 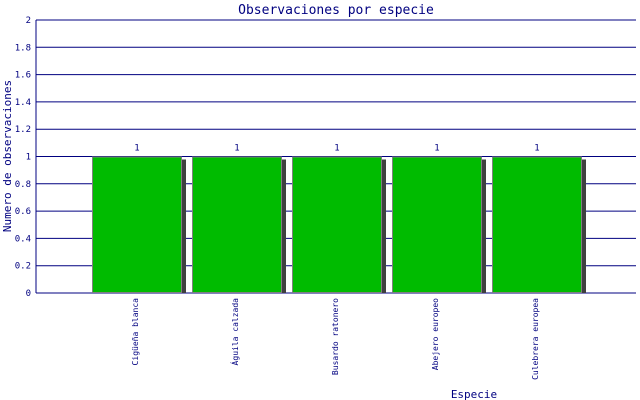 What do you see at coordinates (23, 212) in the screenshot?
I see `y-tick-label: 0.6` at bounding box center [23, 212].